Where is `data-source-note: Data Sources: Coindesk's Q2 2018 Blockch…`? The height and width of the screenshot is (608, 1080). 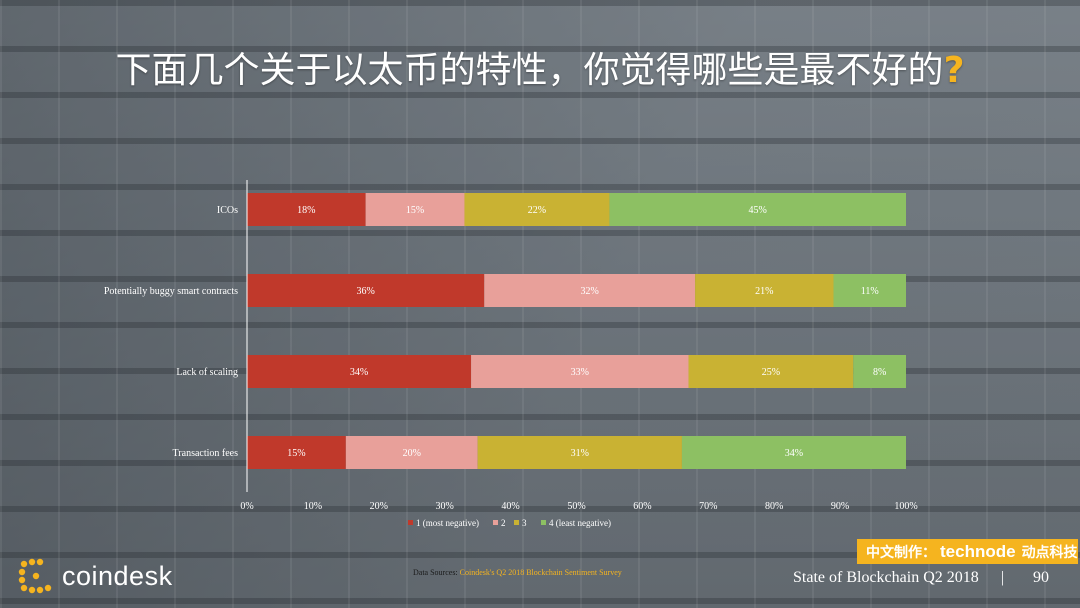 data-source-note: Data Sources: Coindesk's Q2 2018 Blockch… is located at coordinates (517, 572).